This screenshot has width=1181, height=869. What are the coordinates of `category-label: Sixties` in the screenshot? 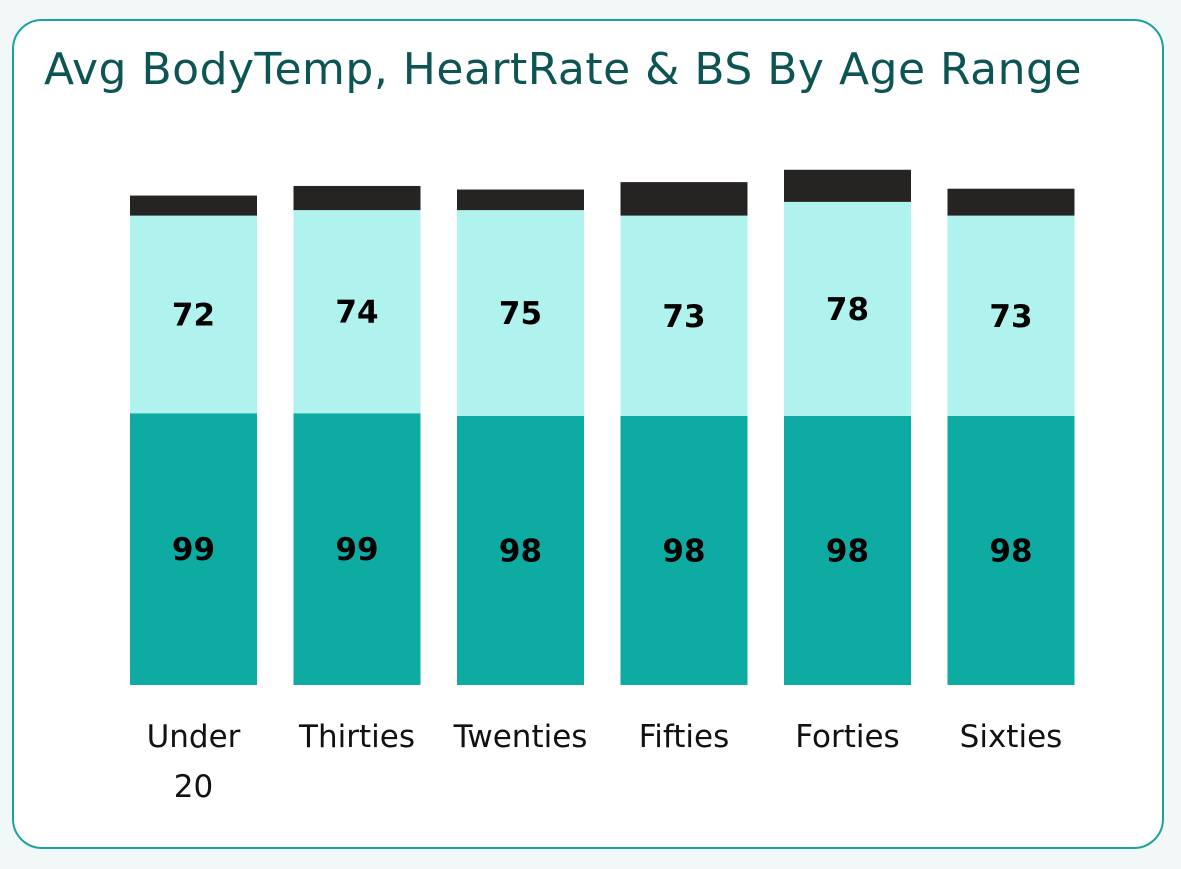 It's located at (1011, 737).